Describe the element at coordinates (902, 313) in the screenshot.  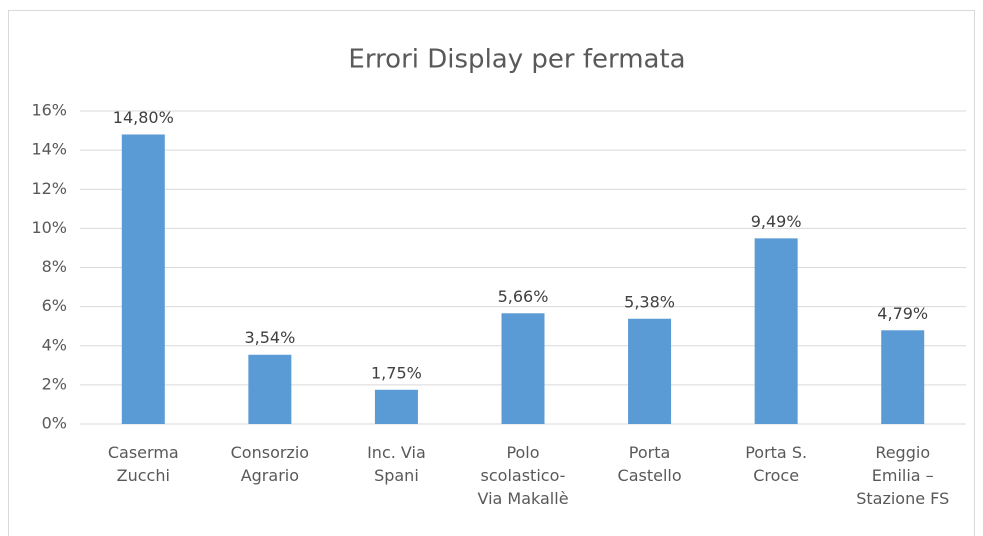
I see `data-label: 4,79%` at that location.